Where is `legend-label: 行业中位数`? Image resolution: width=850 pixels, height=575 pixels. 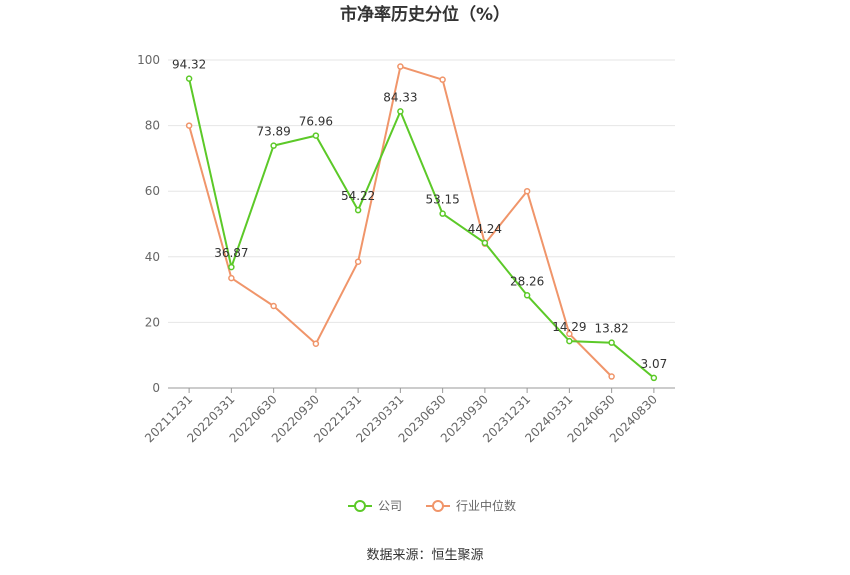 legend-label: 行业中位数 is located at coordinates (486, 505).